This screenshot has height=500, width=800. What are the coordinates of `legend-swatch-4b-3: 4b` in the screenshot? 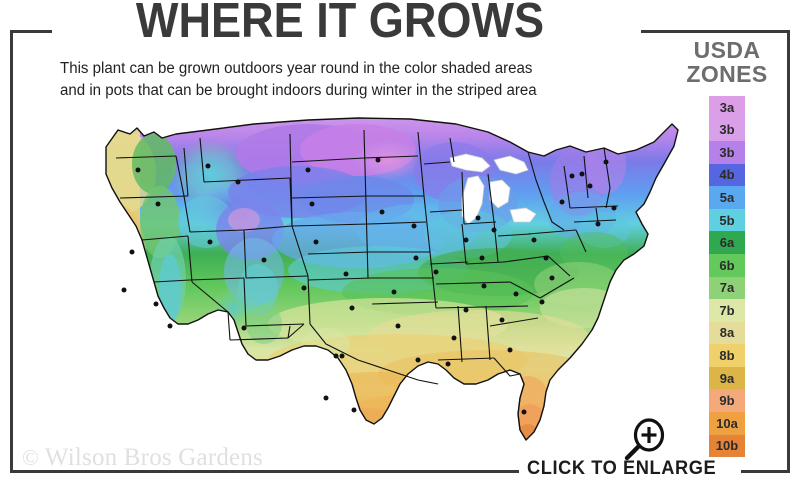 It's located at (727, 175).